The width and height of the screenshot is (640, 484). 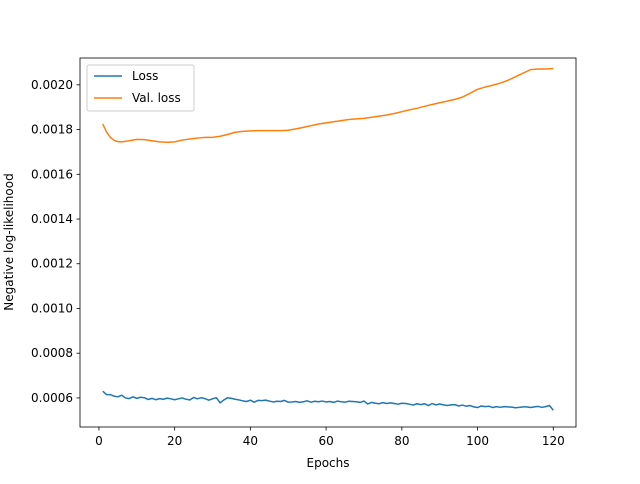 I want to click on y-tick-label: 0.0020, so click(x=52, y=85).